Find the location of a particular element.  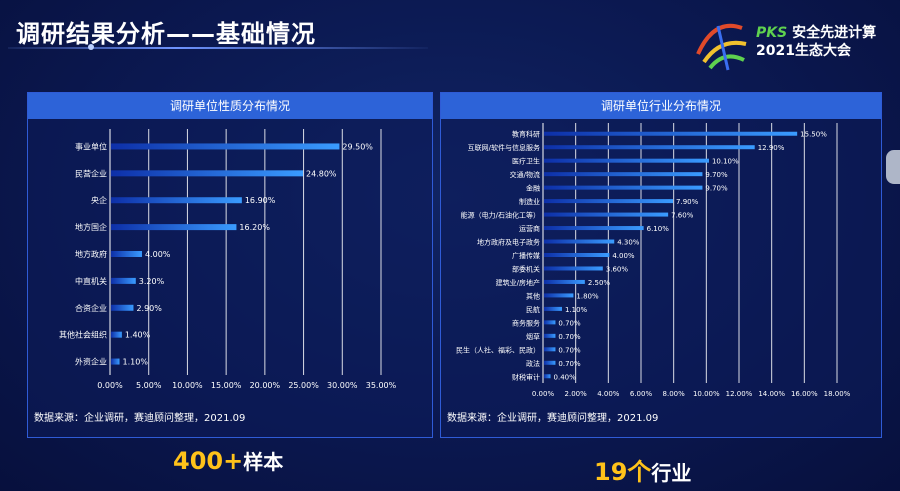

data-label: 16.90% is located at coordinates (260, 200).